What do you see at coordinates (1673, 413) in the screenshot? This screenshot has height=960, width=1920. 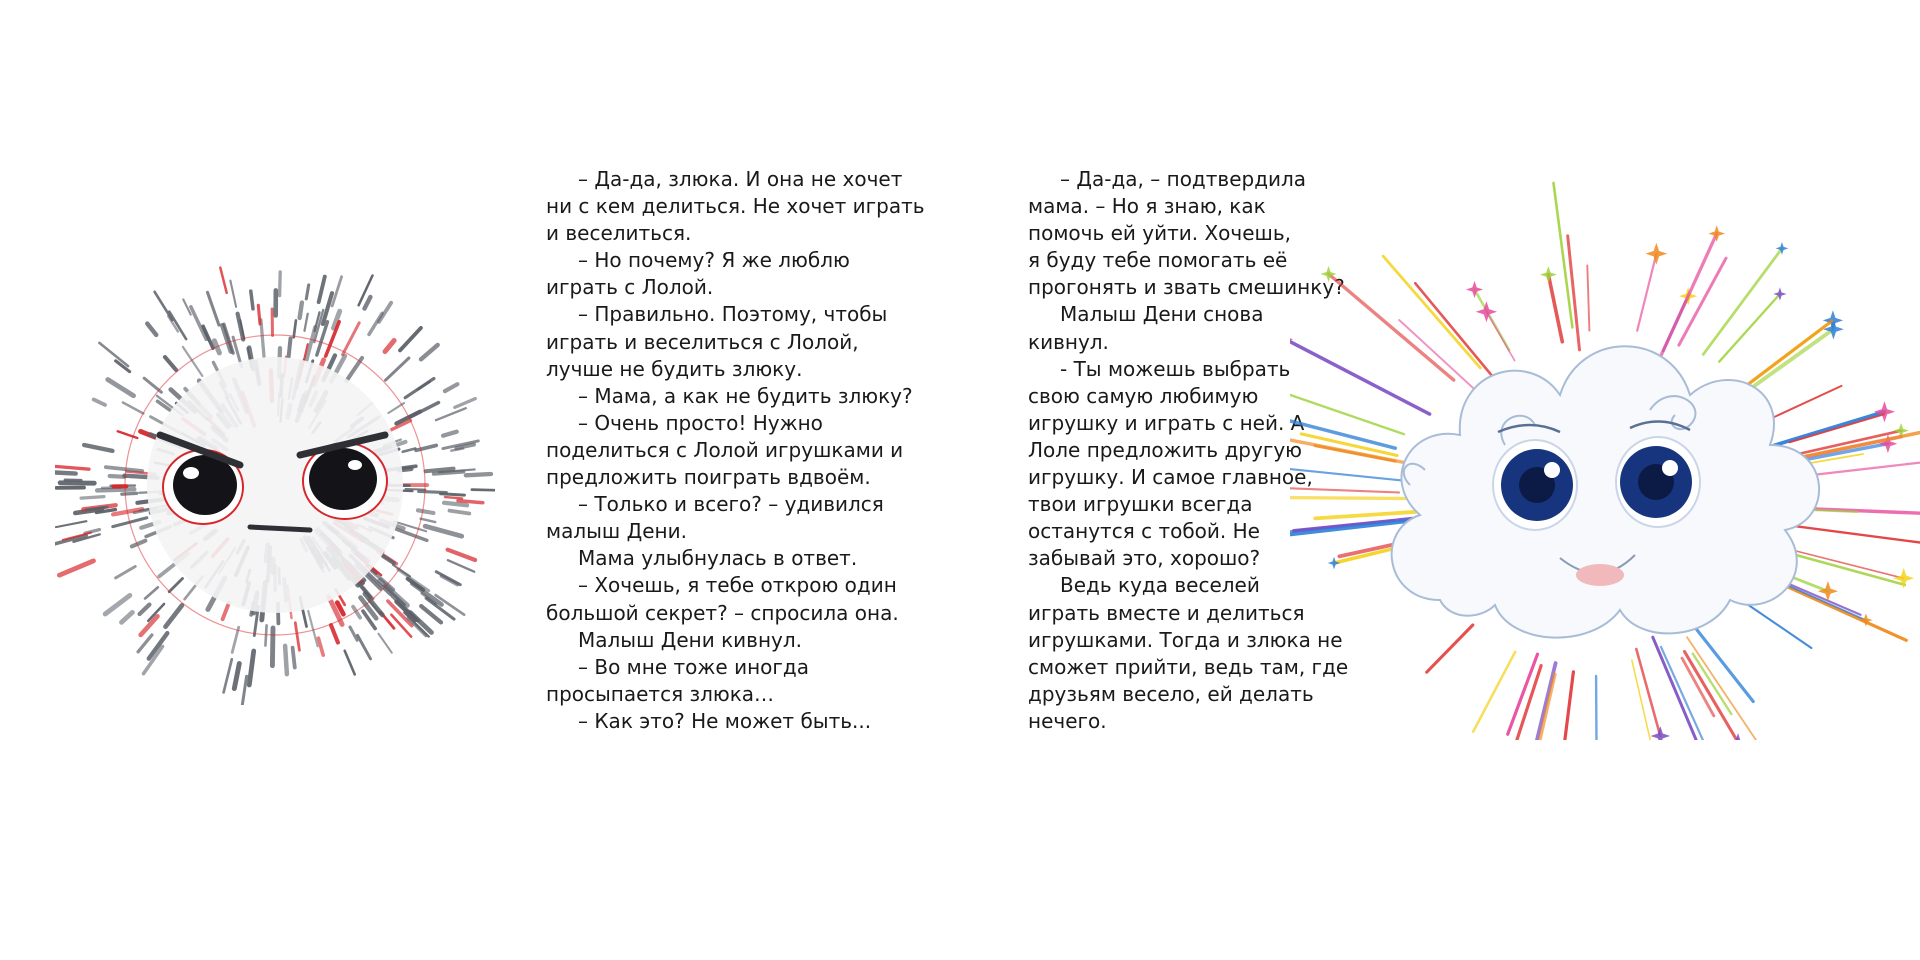 I see `cloud-curl-top` at bounding box center [1673, 413].